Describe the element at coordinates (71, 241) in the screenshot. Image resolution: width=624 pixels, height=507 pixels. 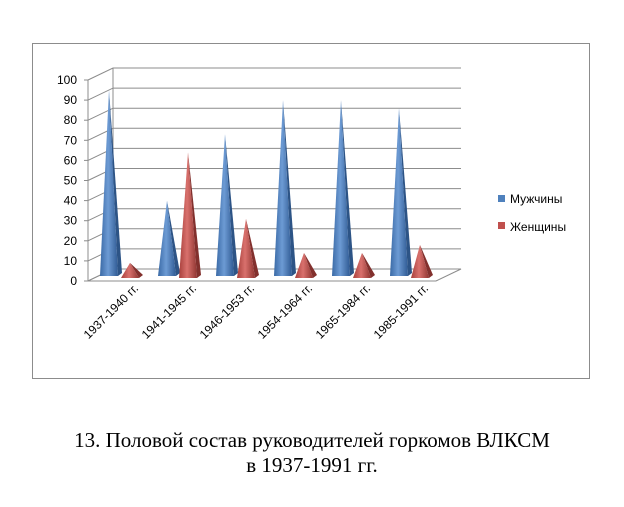
I see `y-tick-label: 20` at that location.